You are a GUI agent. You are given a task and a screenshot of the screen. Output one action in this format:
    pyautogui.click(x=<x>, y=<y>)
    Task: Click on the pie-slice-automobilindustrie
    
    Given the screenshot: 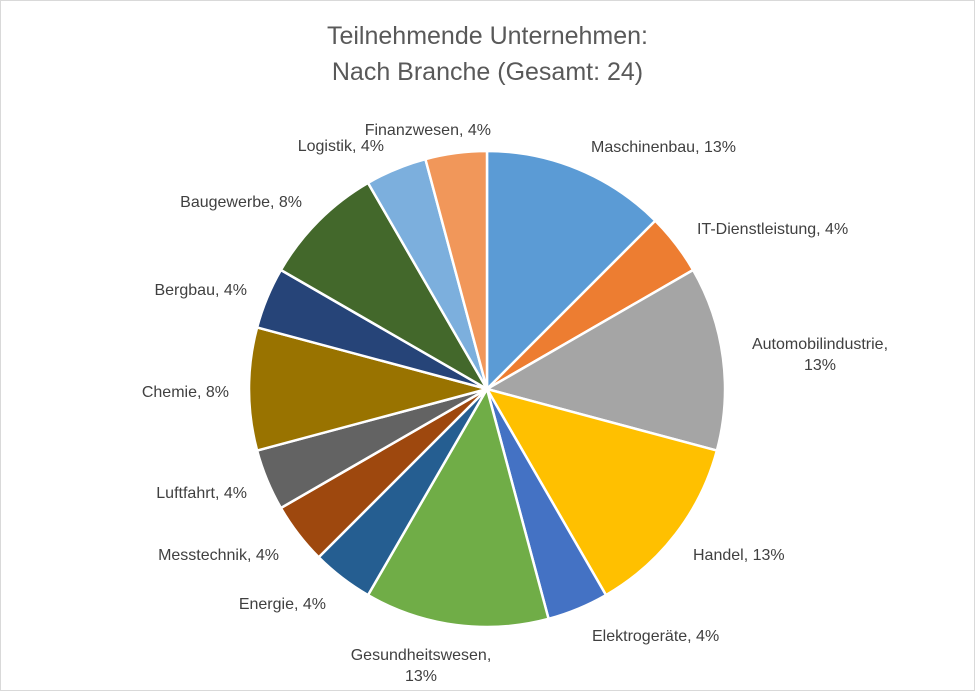 What is the action you would take?
    pyautogui.click(x=606, y=360)
    